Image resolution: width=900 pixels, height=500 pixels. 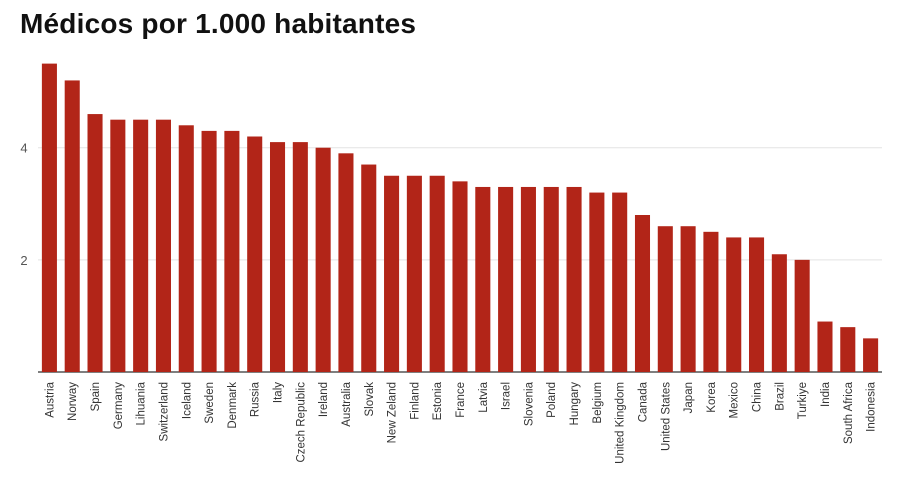 What do you see at coordinates (301, 422) in the screenshot?
I see `x-tick-label: Czech Republic` at bounding box center [301, 422].